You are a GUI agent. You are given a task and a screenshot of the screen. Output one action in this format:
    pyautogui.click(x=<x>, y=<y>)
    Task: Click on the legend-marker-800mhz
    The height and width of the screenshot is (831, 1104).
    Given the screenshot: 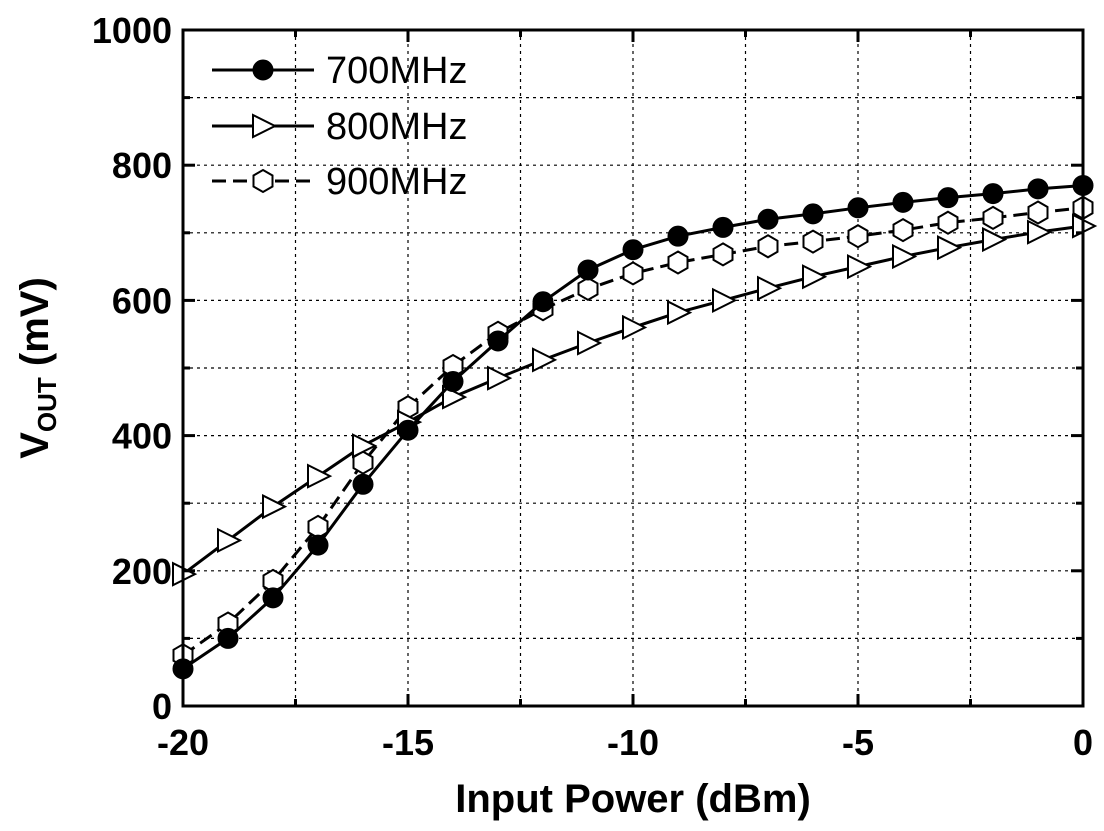 What is the action you would take?
    pyautogui.click(x=265, y=126)
    